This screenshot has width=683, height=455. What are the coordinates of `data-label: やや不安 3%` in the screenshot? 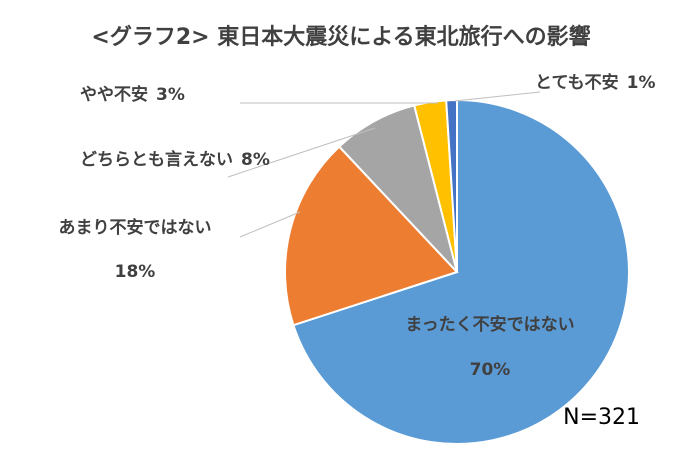 It's located at (132, 94).